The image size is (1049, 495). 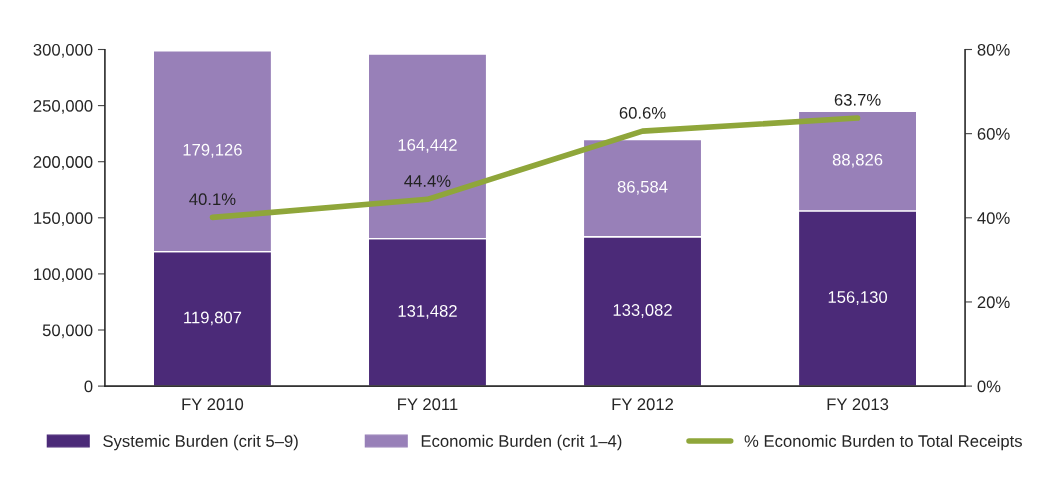 What do you see at coordinates (427, 146) in the screenshot?
I see `data-label: 164,442` at bounding box center [427, 146].